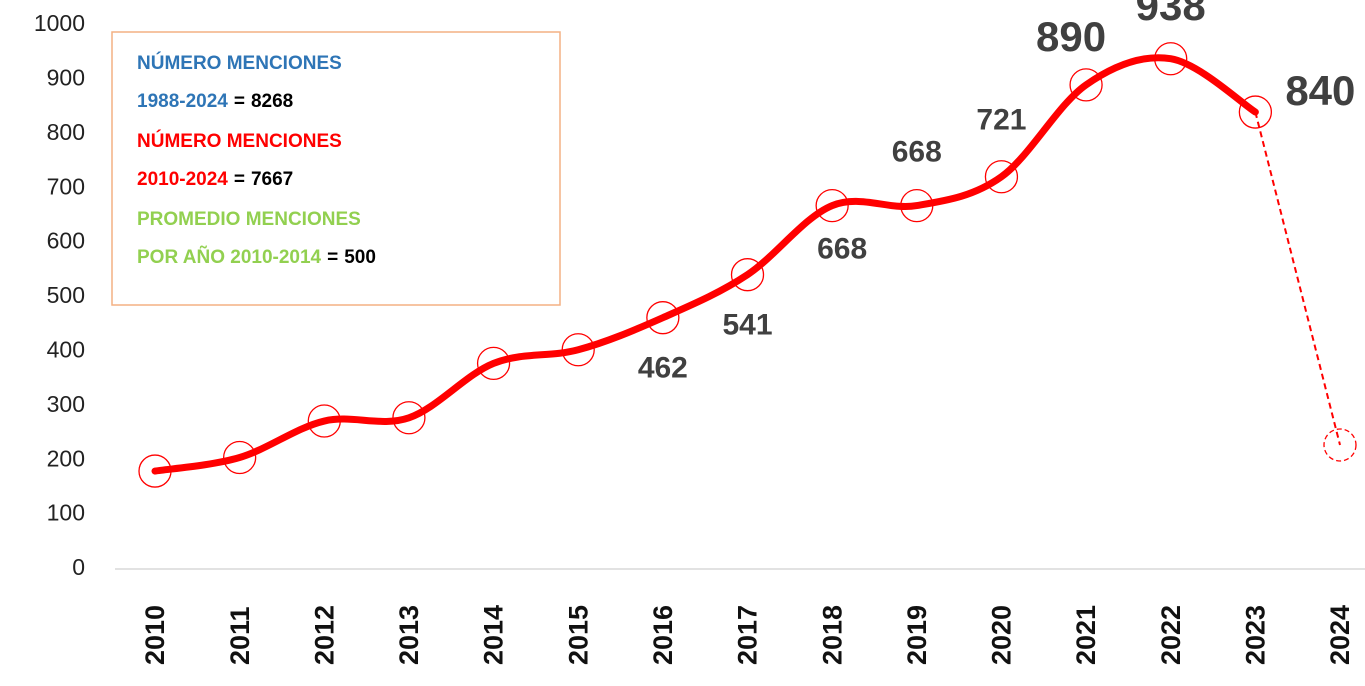 The width and height of the screenshot is (1365, 686). I want to click on legend-total: 500, so click(360, 257).